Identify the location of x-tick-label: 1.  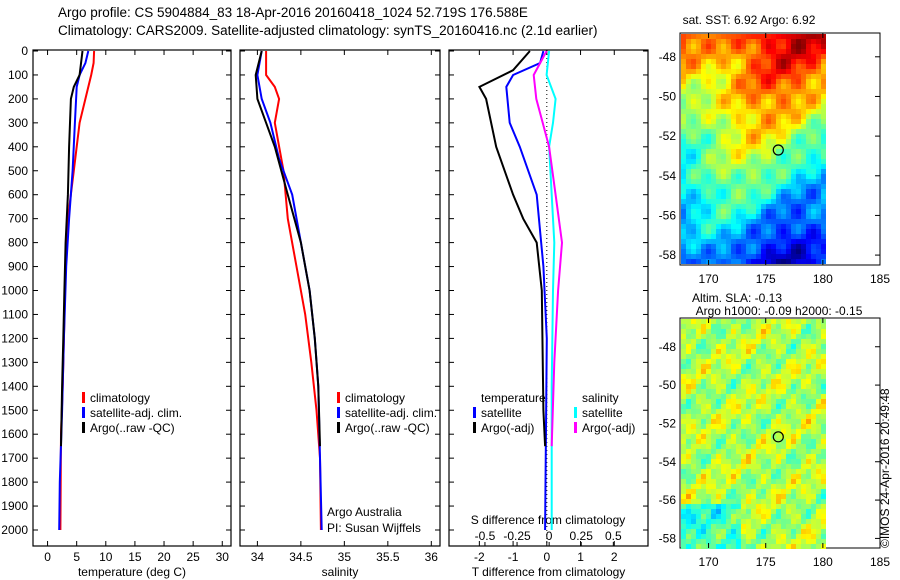
(580, 557).